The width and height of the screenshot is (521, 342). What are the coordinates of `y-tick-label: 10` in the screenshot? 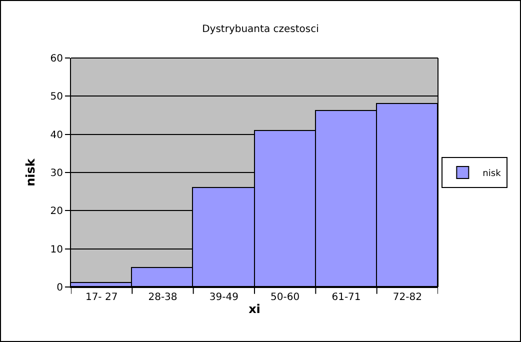 It's located at (56, 250).